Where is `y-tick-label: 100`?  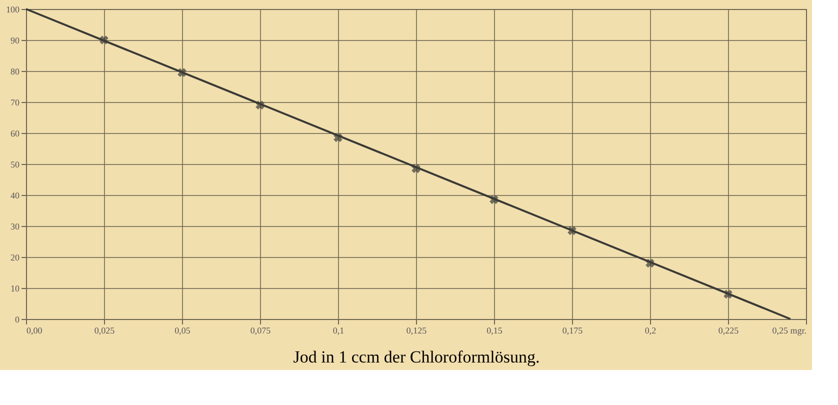 y-tick-label: 100 is located at coordinates (13, 9).